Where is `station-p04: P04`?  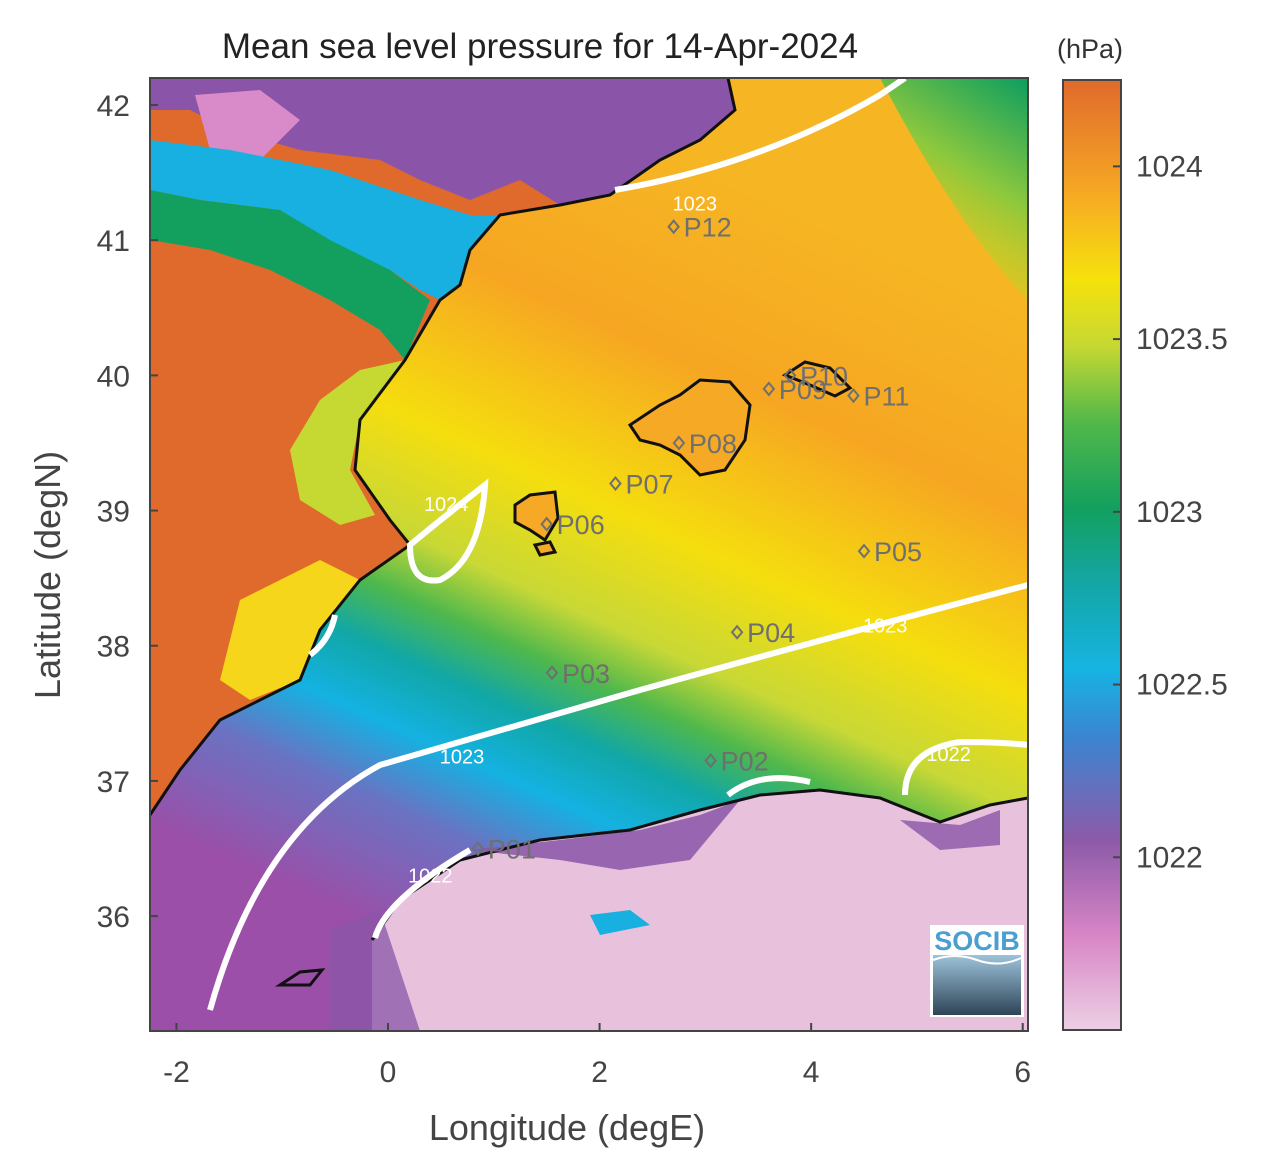
station-p04: P04 is located at coordinates (762, 633).